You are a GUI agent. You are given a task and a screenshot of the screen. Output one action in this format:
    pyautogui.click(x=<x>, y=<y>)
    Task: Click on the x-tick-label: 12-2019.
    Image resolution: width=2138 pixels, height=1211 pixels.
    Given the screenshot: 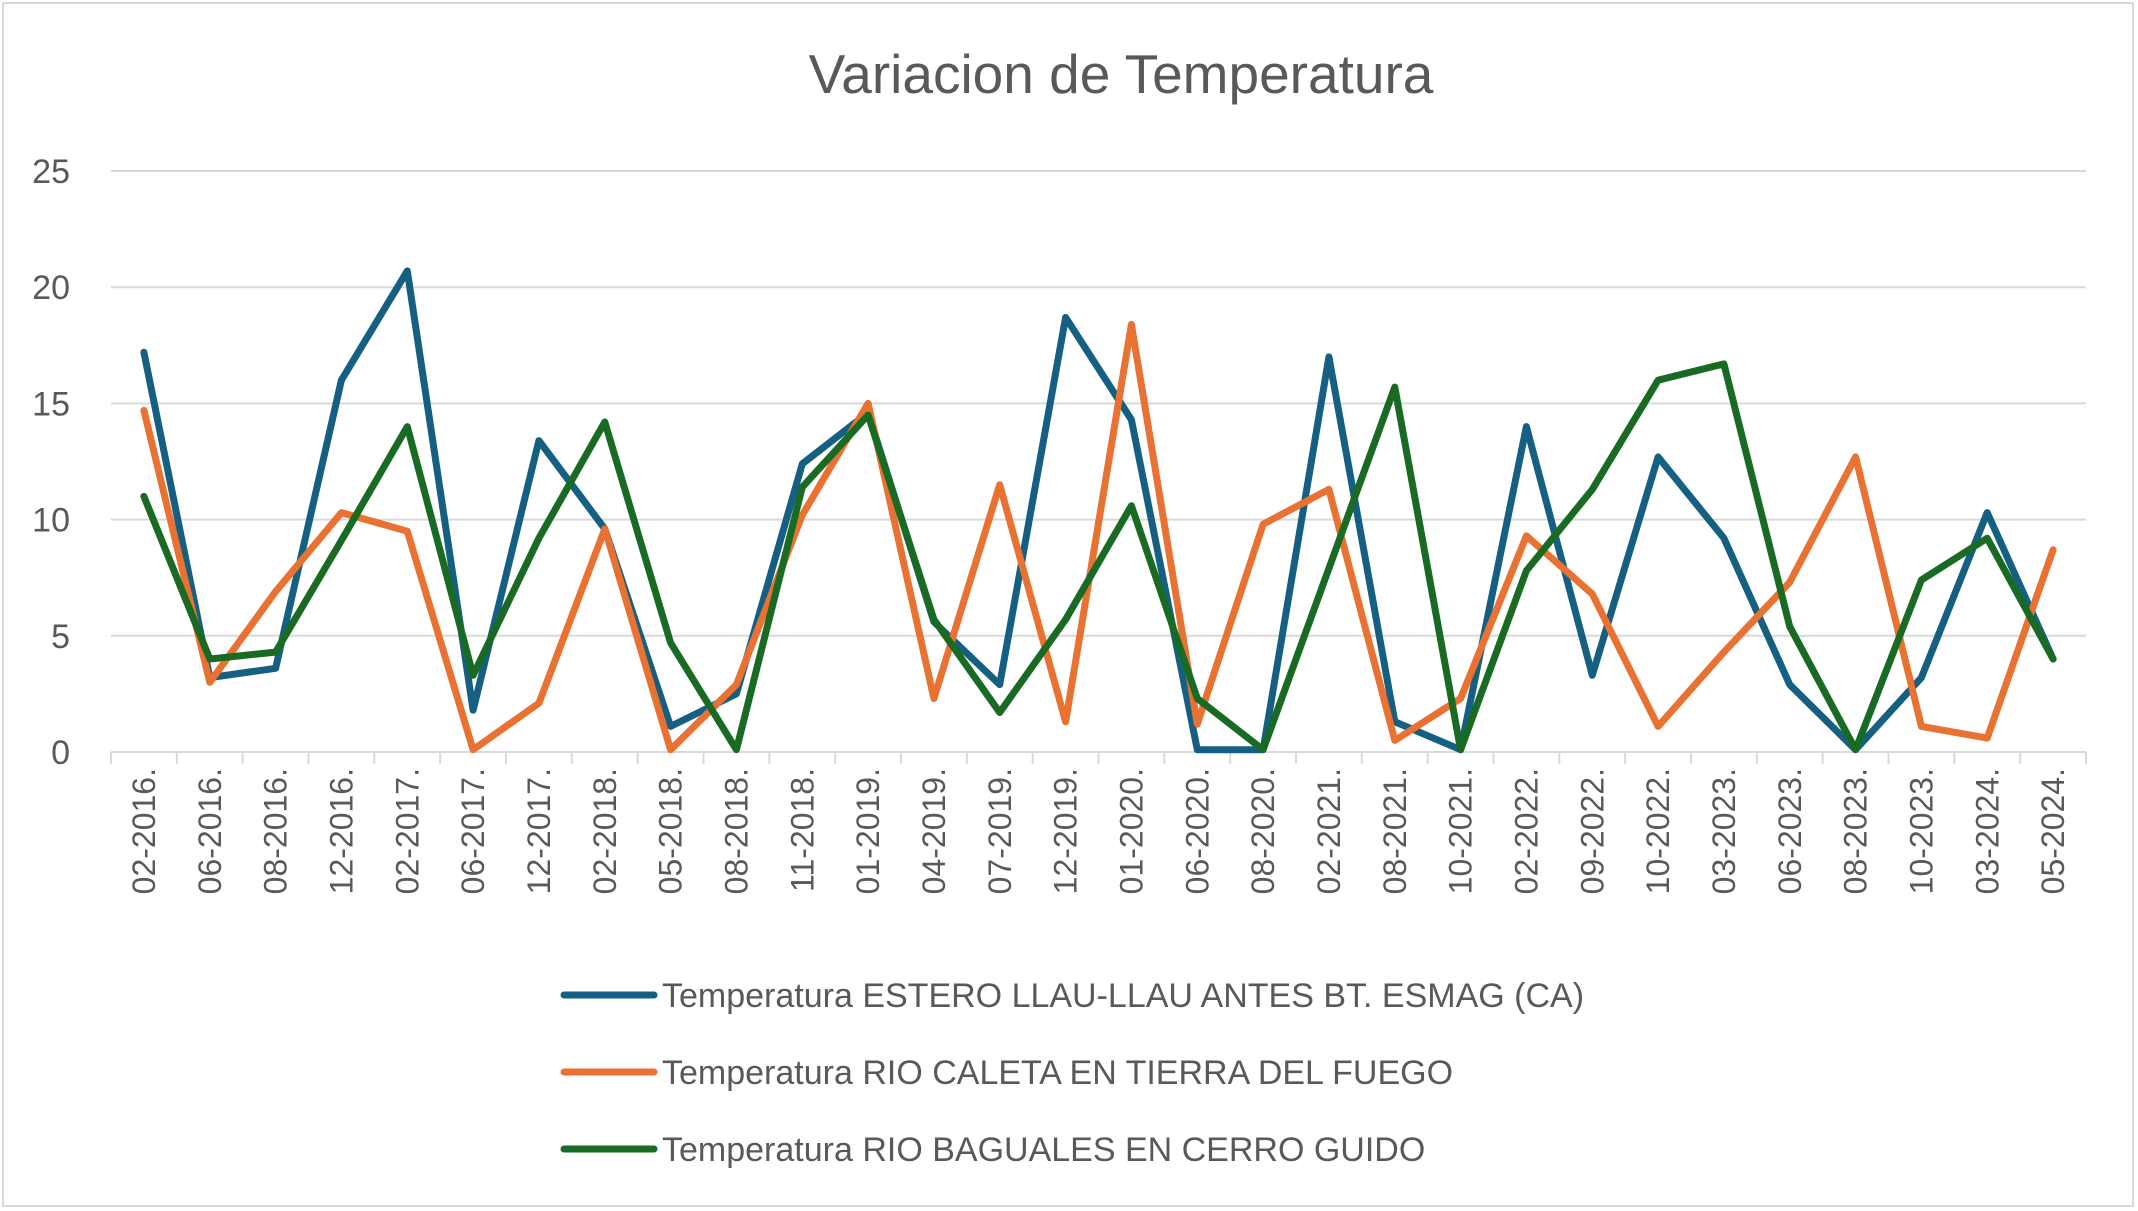 What is the action you would take?
    pyautogui.click(x=1066, y=831)
    